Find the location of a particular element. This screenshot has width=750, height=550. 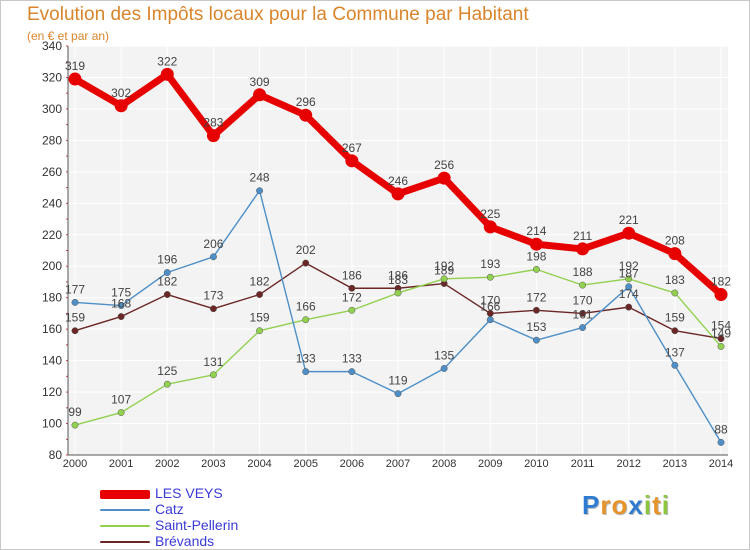

data-label: 137 is located at coordinates (675, 352).